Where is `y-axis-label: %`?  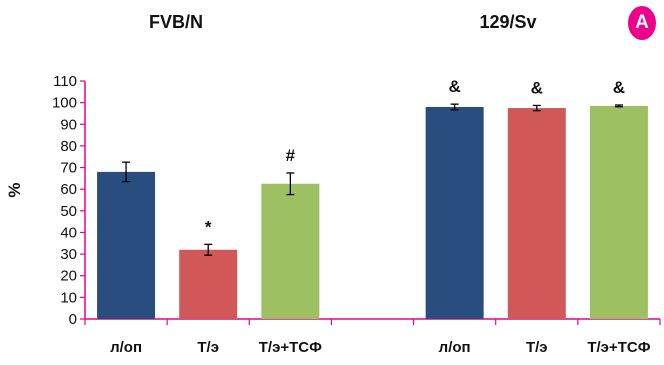 y-axis-label: % is located at coordinates (14, 189).